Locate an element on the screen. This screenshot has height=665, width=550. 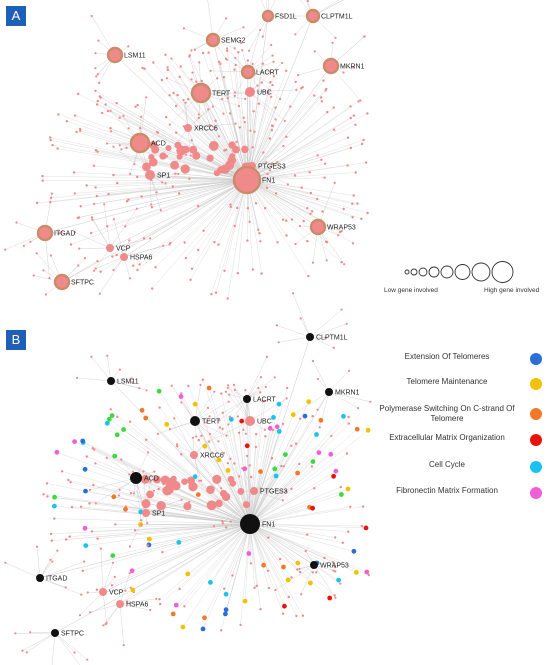
panel-b-hub-label: FN1 is located at coordinates (268, 525).